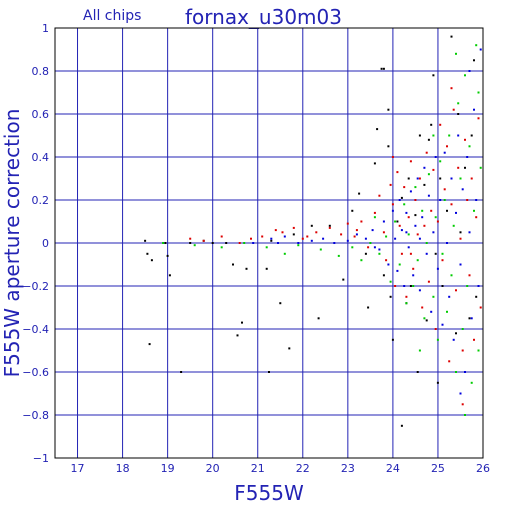 Image resolution: width=512 pixels, height=512 pixels. Describe the element at coordinates (123, 468) in the screenshot. I see `x-tick-label: 18` at that location.